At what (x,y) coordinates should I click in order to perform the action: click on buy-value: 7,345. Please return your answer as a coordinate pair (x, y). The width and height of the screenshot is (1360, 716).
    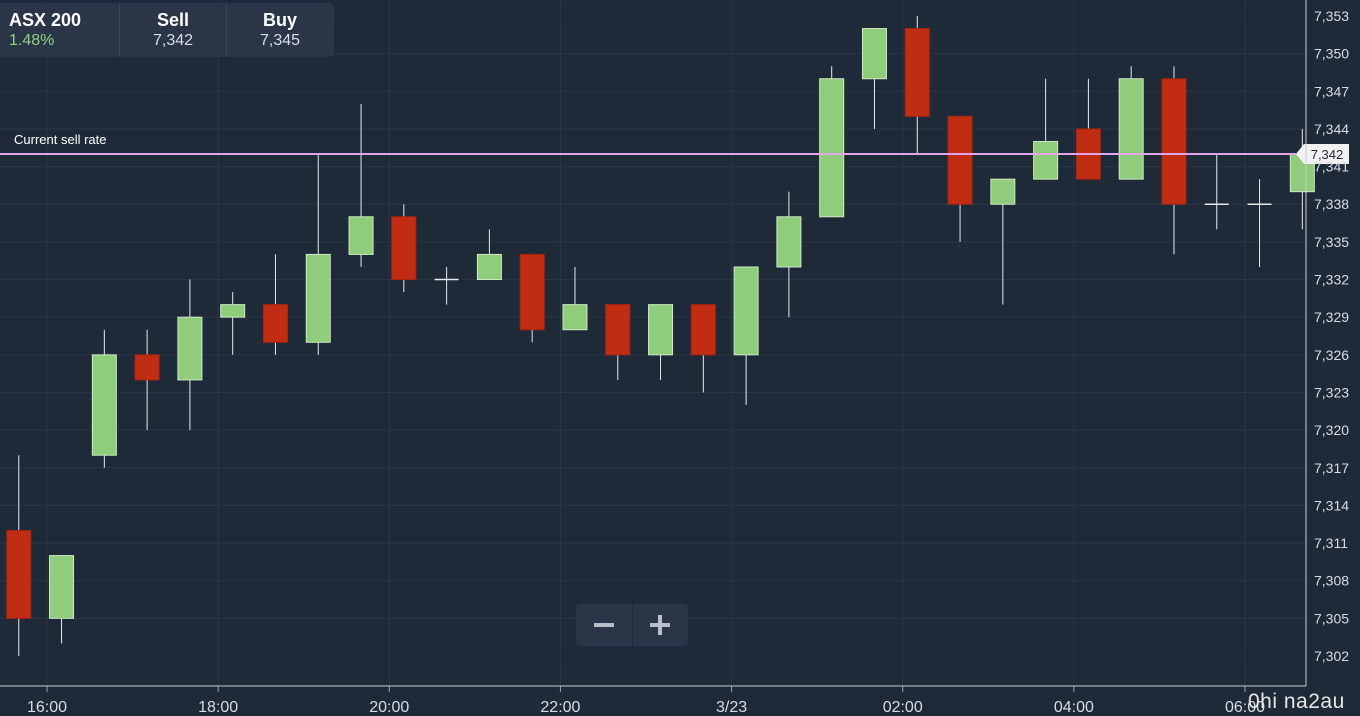
    Looking at the image, I should click on (280, 40).